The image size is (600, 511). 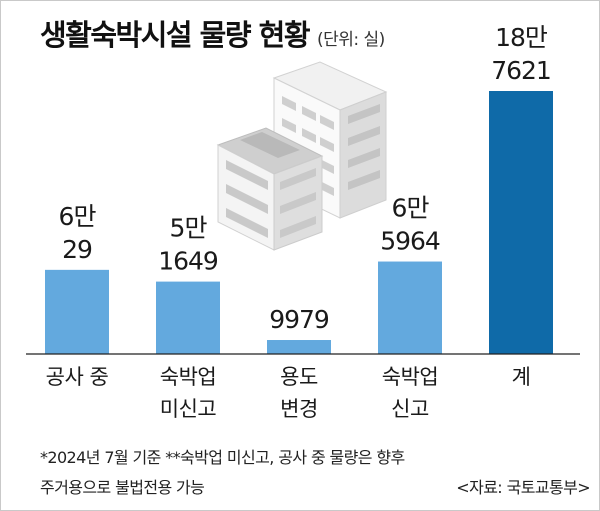 I want to click on category-label-2-1: 숙박업, so click(x=188, y=377).